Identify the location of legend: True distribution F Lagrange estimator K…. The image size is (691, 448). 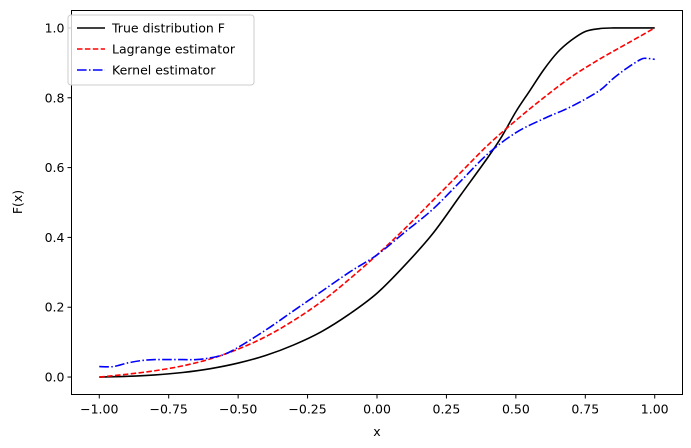
(161, 50).